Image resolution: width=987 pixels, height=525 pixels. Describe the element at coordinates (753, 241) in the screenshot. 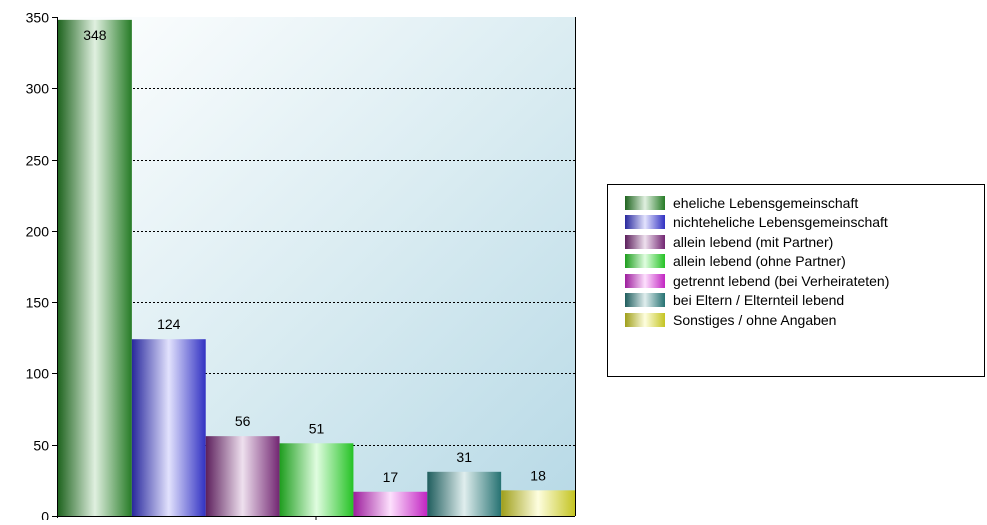

I see `legend-label: allein lebend (mit Partner)` at that location.